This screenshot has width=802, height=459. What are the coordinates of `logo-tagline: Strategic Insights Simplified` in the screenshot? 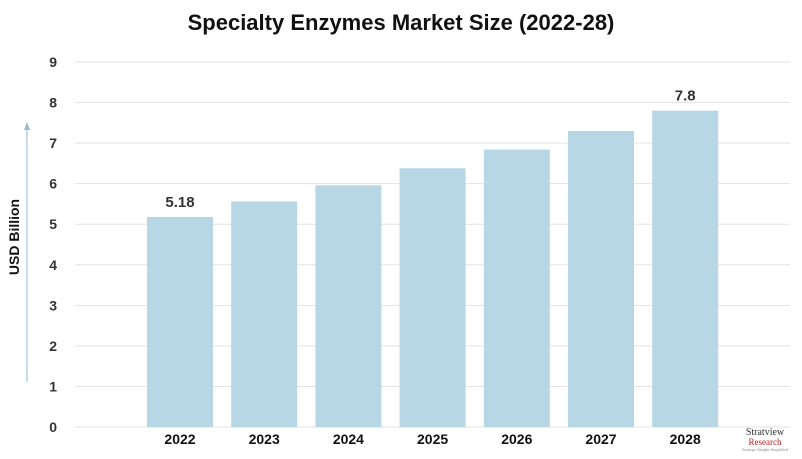 It's located at (765, 449).